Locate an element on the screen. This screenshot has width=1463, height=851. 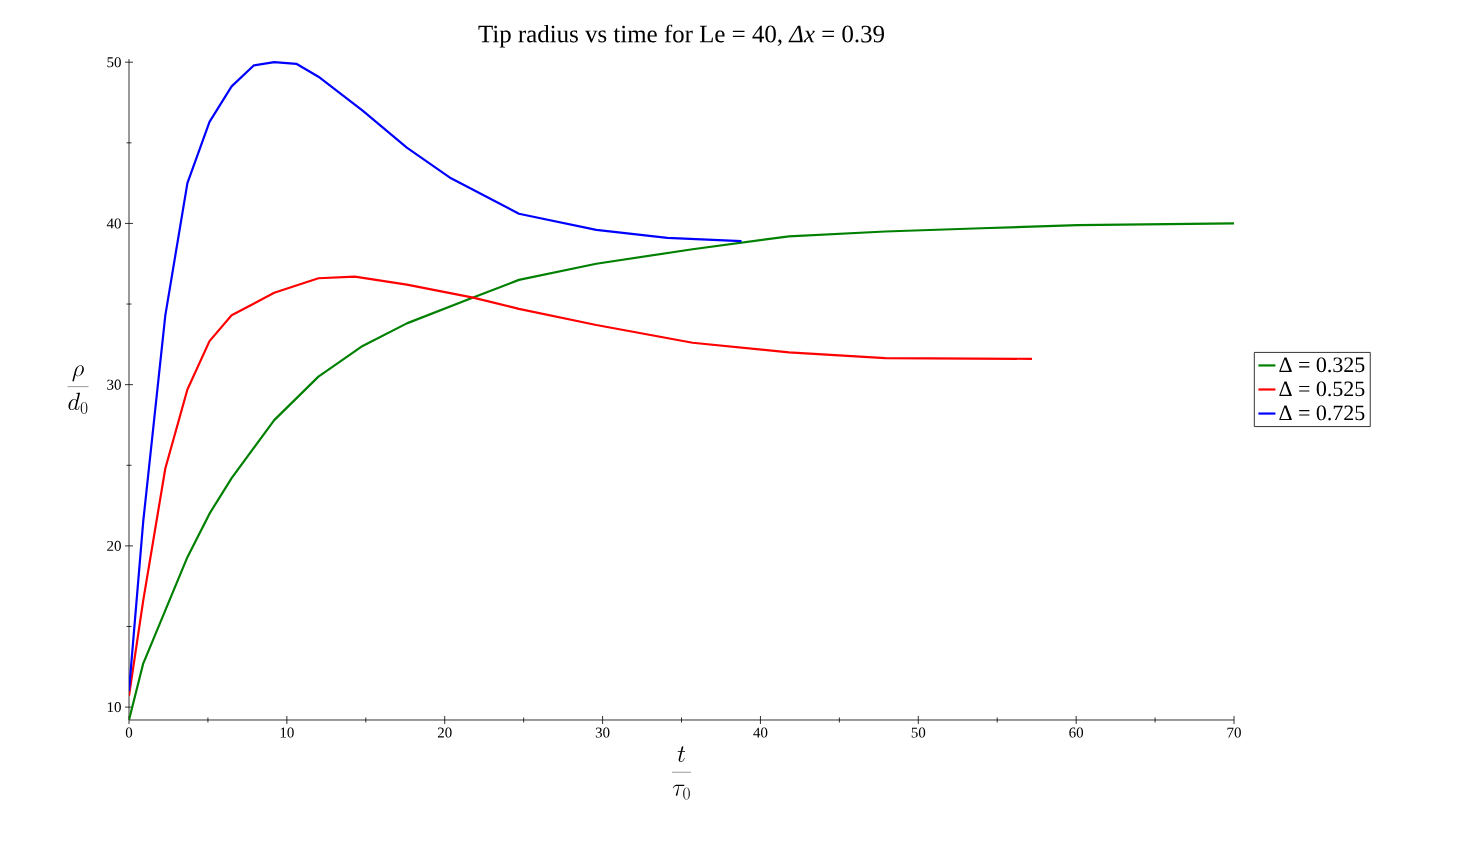
legend-label: Δ = 0.325 is located at coordinates (1322, 365).